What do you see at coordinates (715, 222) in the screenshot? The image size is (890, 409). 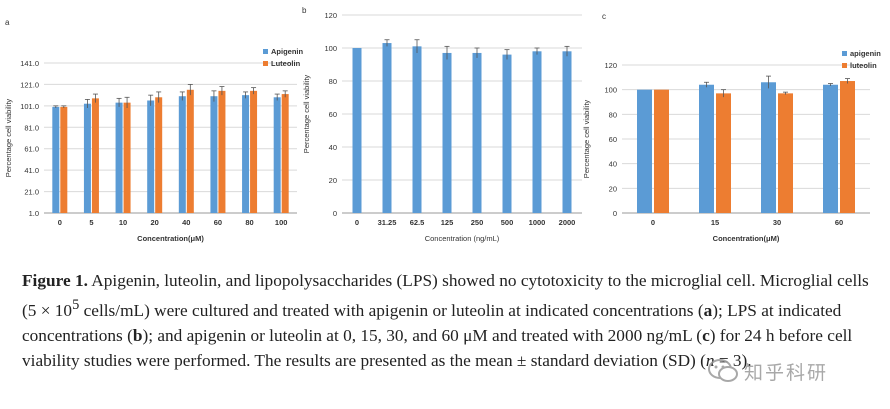 I see `panel-c-x-tick-label: 15` at bounding box center [715, 222].